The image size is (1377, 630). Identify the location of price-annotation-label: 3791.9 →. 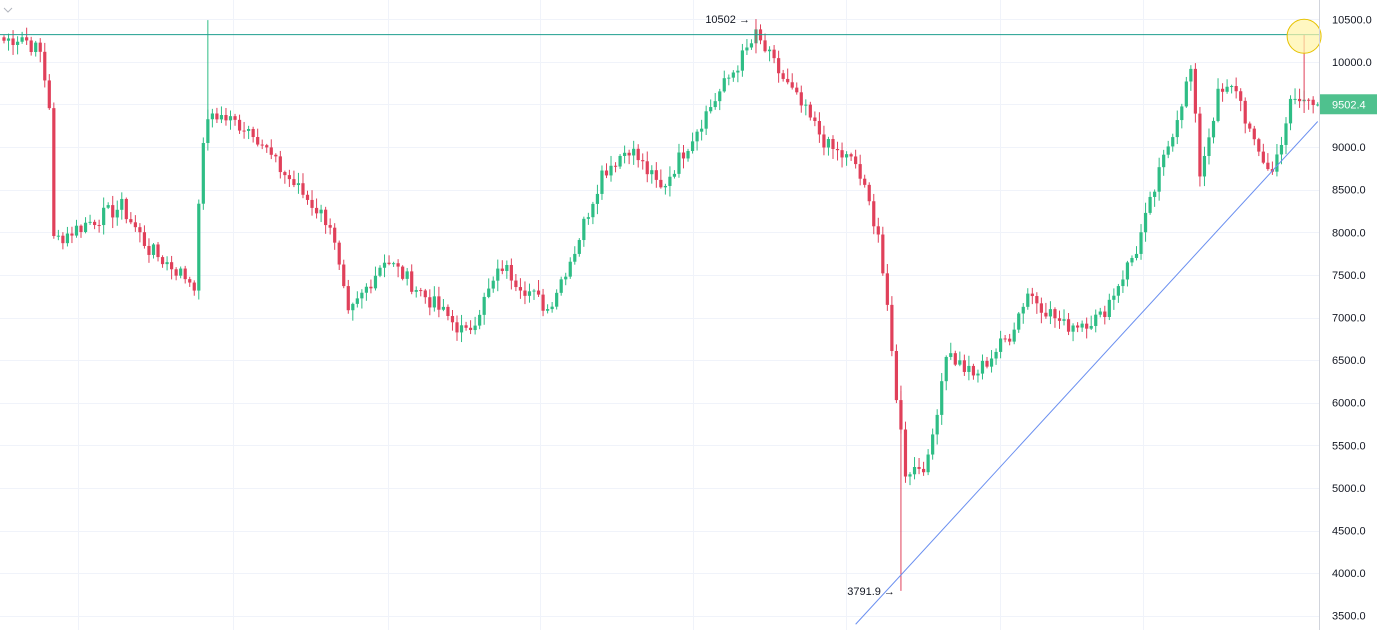
(871, 592).